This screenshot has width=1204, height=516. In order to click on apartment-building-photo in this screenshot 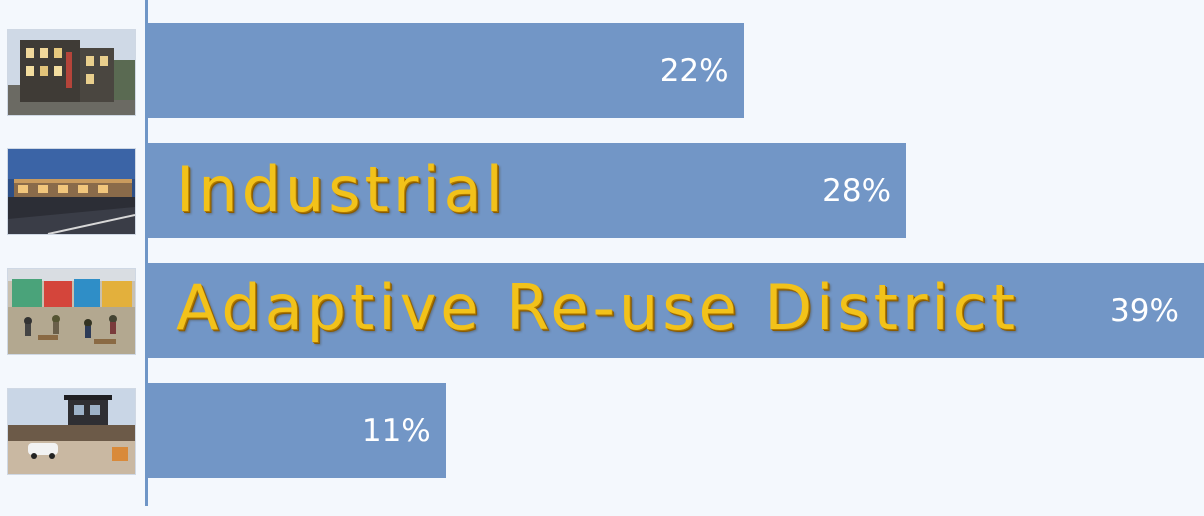, I will do `click(71, 72)`.